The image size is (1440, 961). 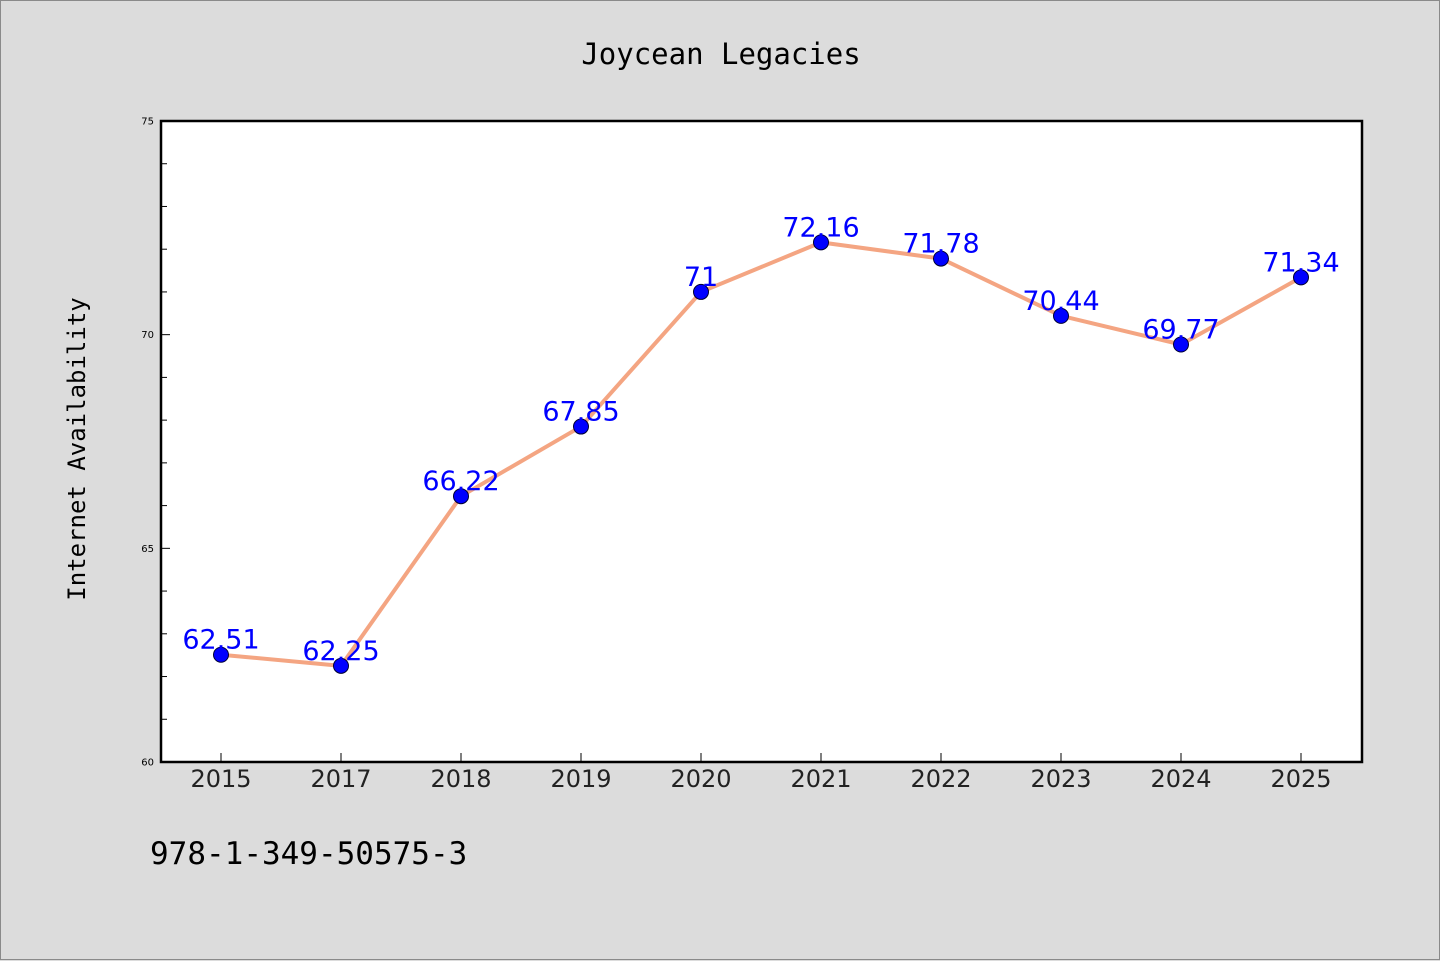 What do you see at coordinates (1300, 262) in the screenshot?
I see `data-label: 71.34` at bounding box center [1300, 262].